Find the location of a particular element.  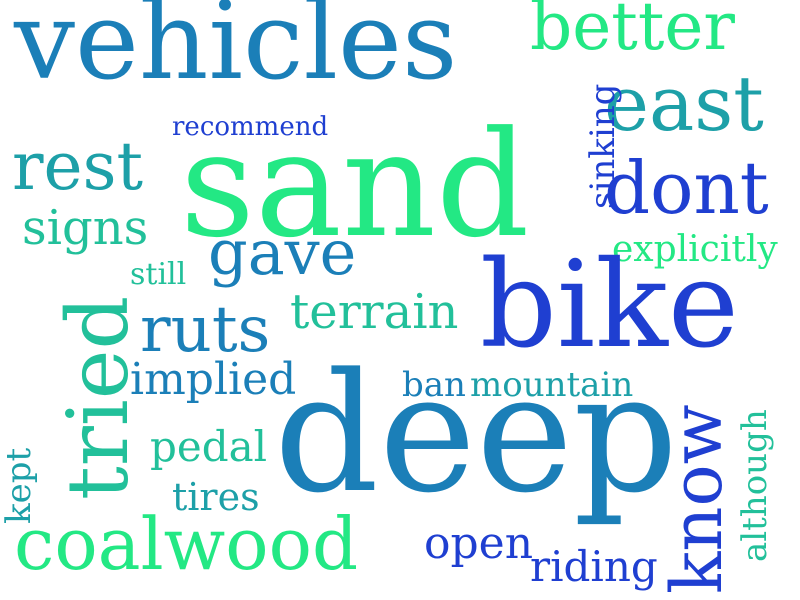

word-gave: gave is located at coordinates (282, 252).